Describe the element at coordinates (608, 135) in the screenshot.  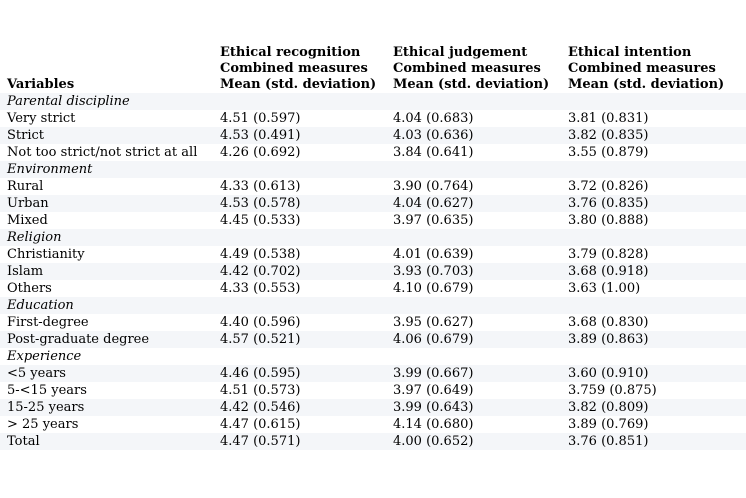
I see `row-value-ethical-intention: 3.82 (0.835)` at that location.